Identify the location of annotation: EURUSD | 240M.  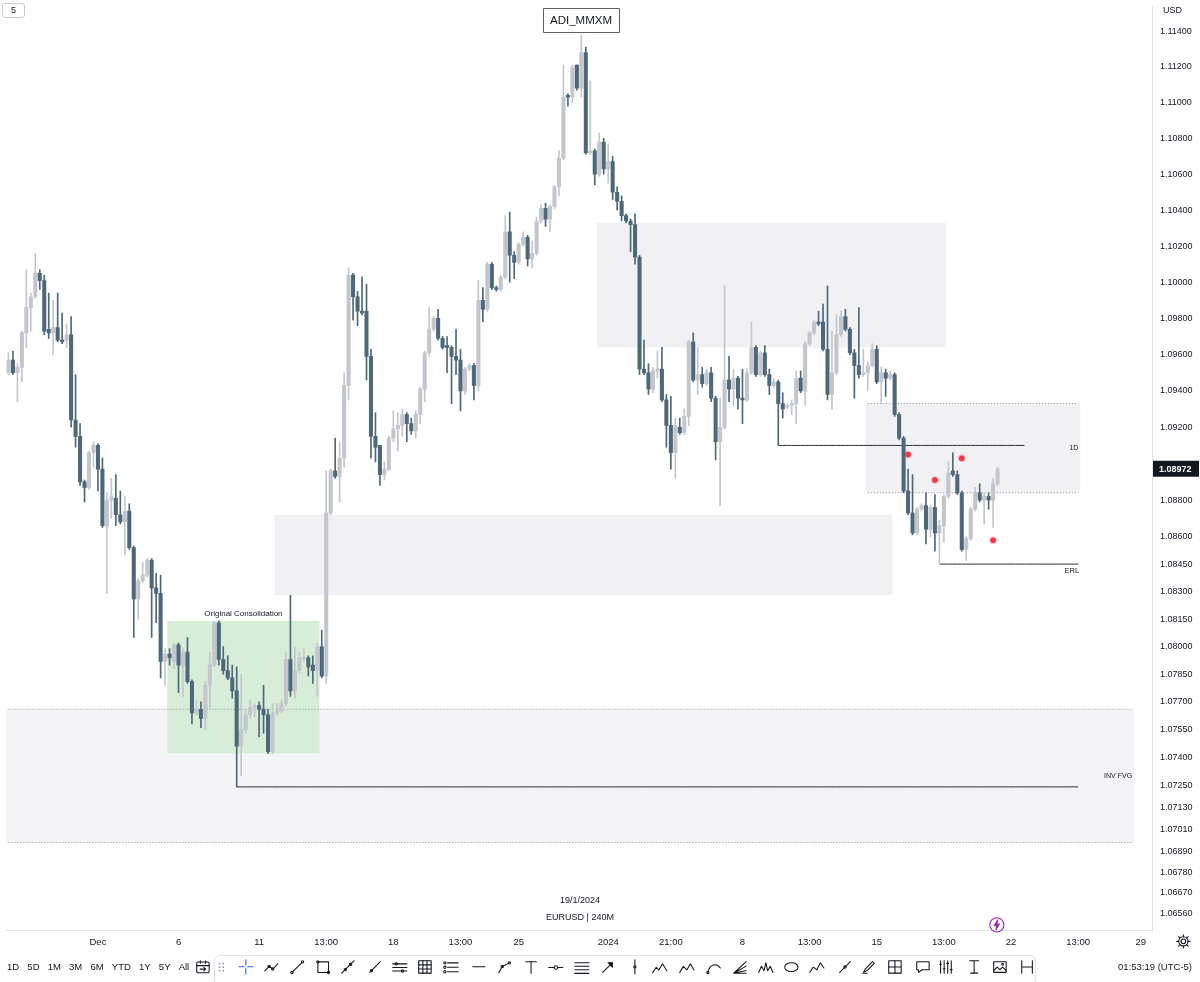
(580, 917).